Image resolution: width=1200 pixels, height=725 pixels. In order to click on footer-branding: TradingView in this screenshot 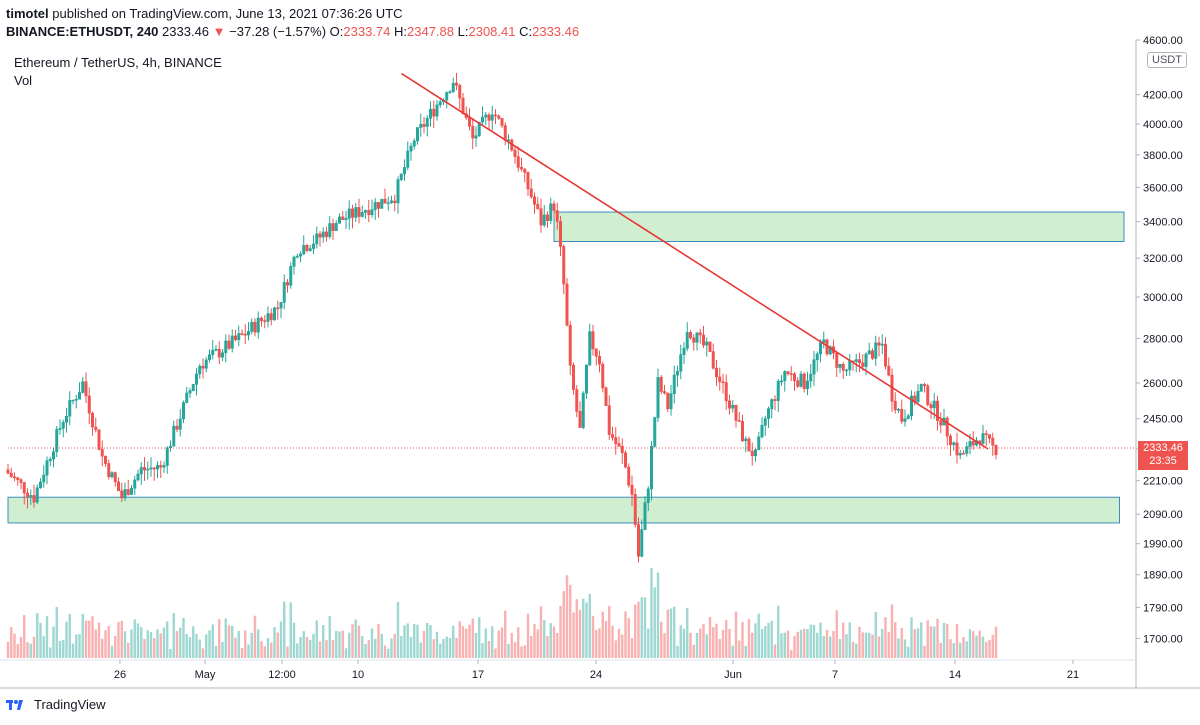, I will do `click(56, 704)`.